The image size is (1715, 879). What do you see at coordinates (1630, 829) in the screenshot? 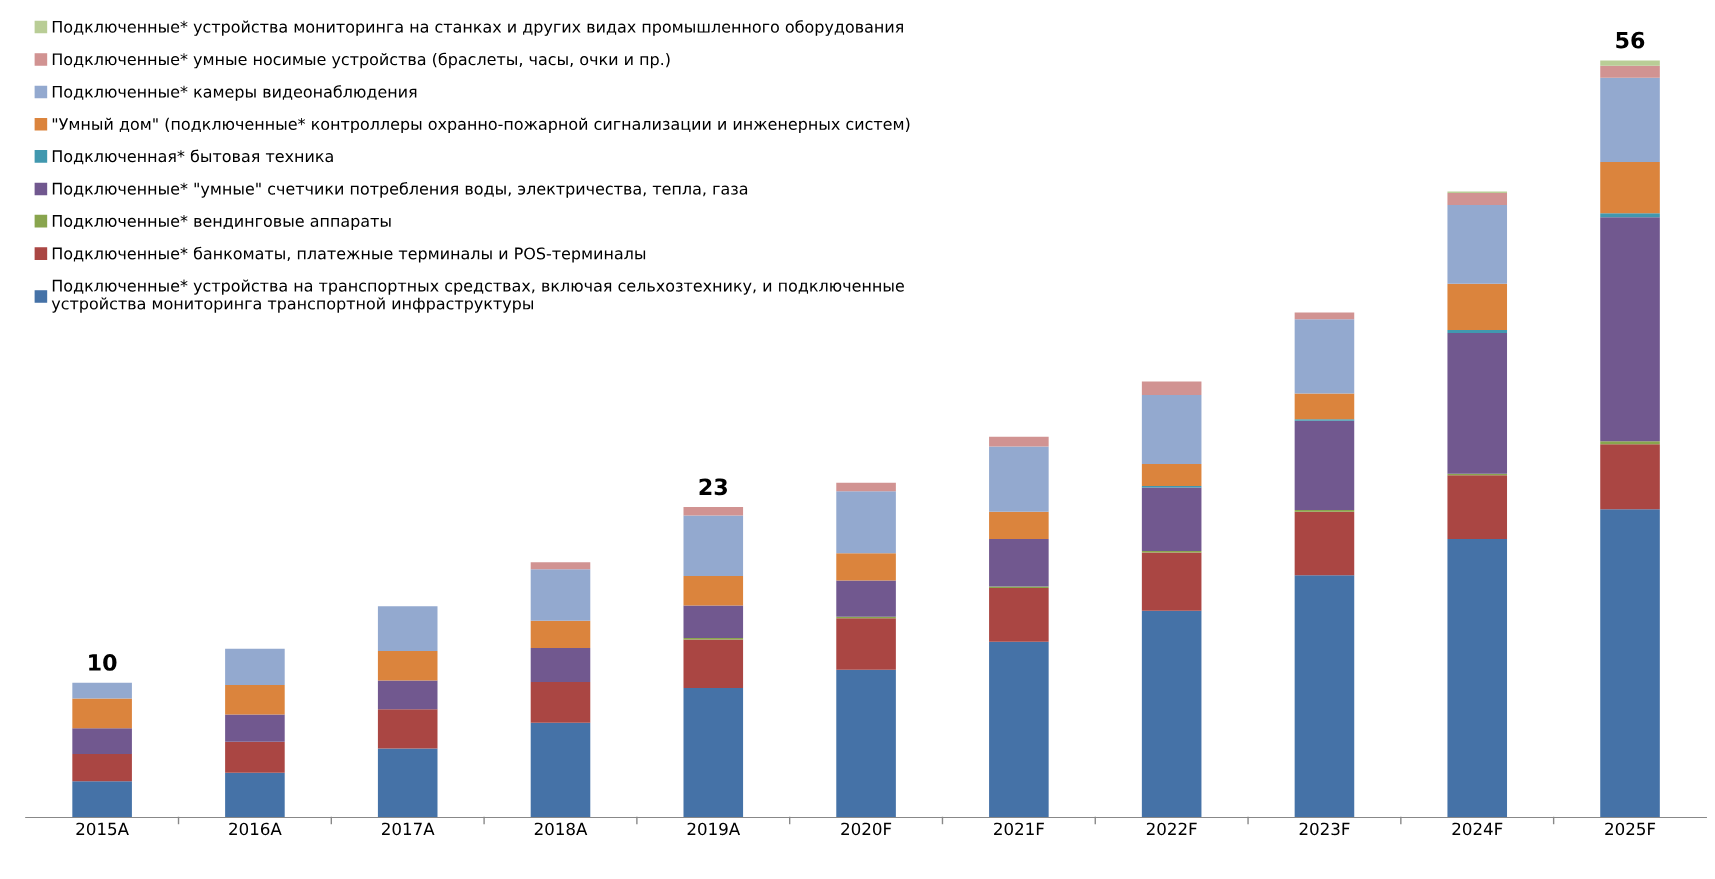
I see `x-tick-label: 2025F` at bounding box center [1630, 829].